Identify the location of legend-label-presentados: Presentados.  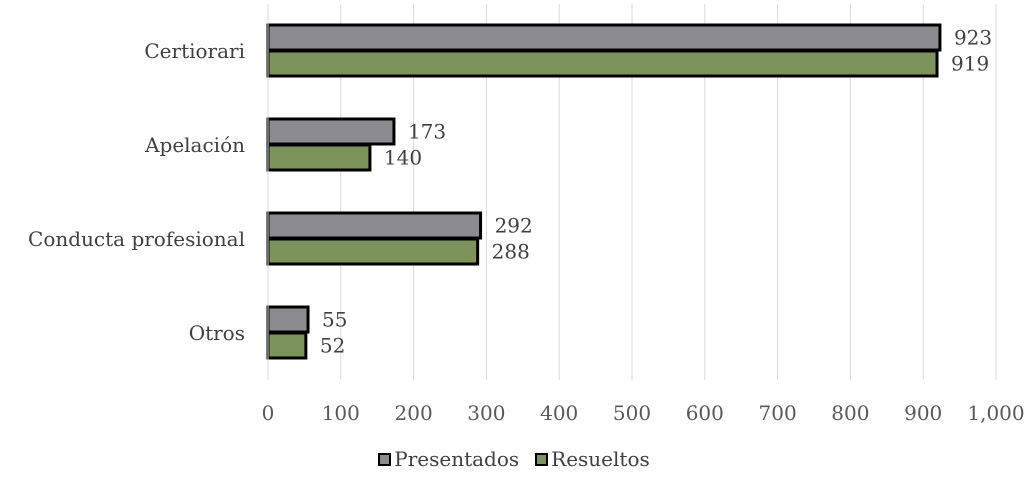
(457, 459).